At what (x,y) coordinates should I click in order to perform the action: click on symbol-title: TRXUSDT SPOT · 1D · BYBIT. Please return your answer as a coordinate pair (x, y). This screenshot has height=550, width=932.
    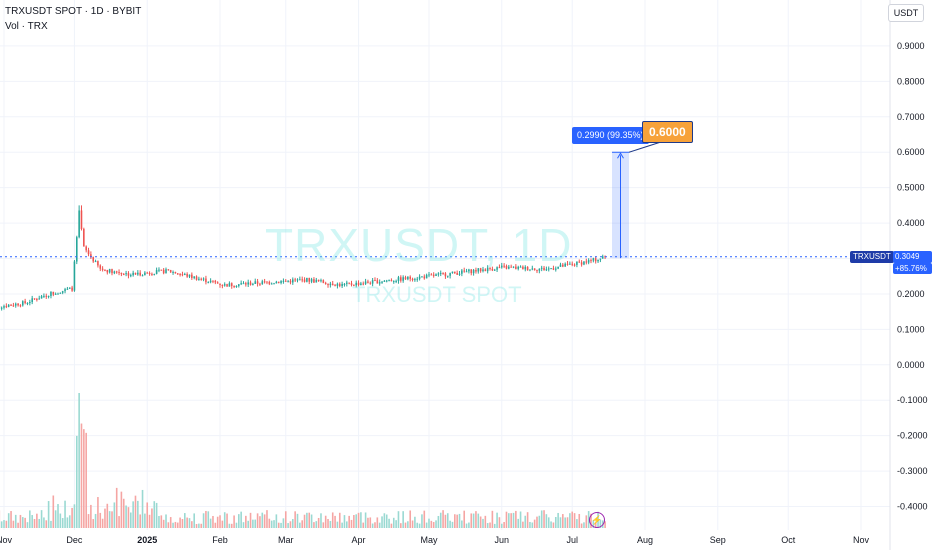
    Looking at the image, I should click on (73, 11).